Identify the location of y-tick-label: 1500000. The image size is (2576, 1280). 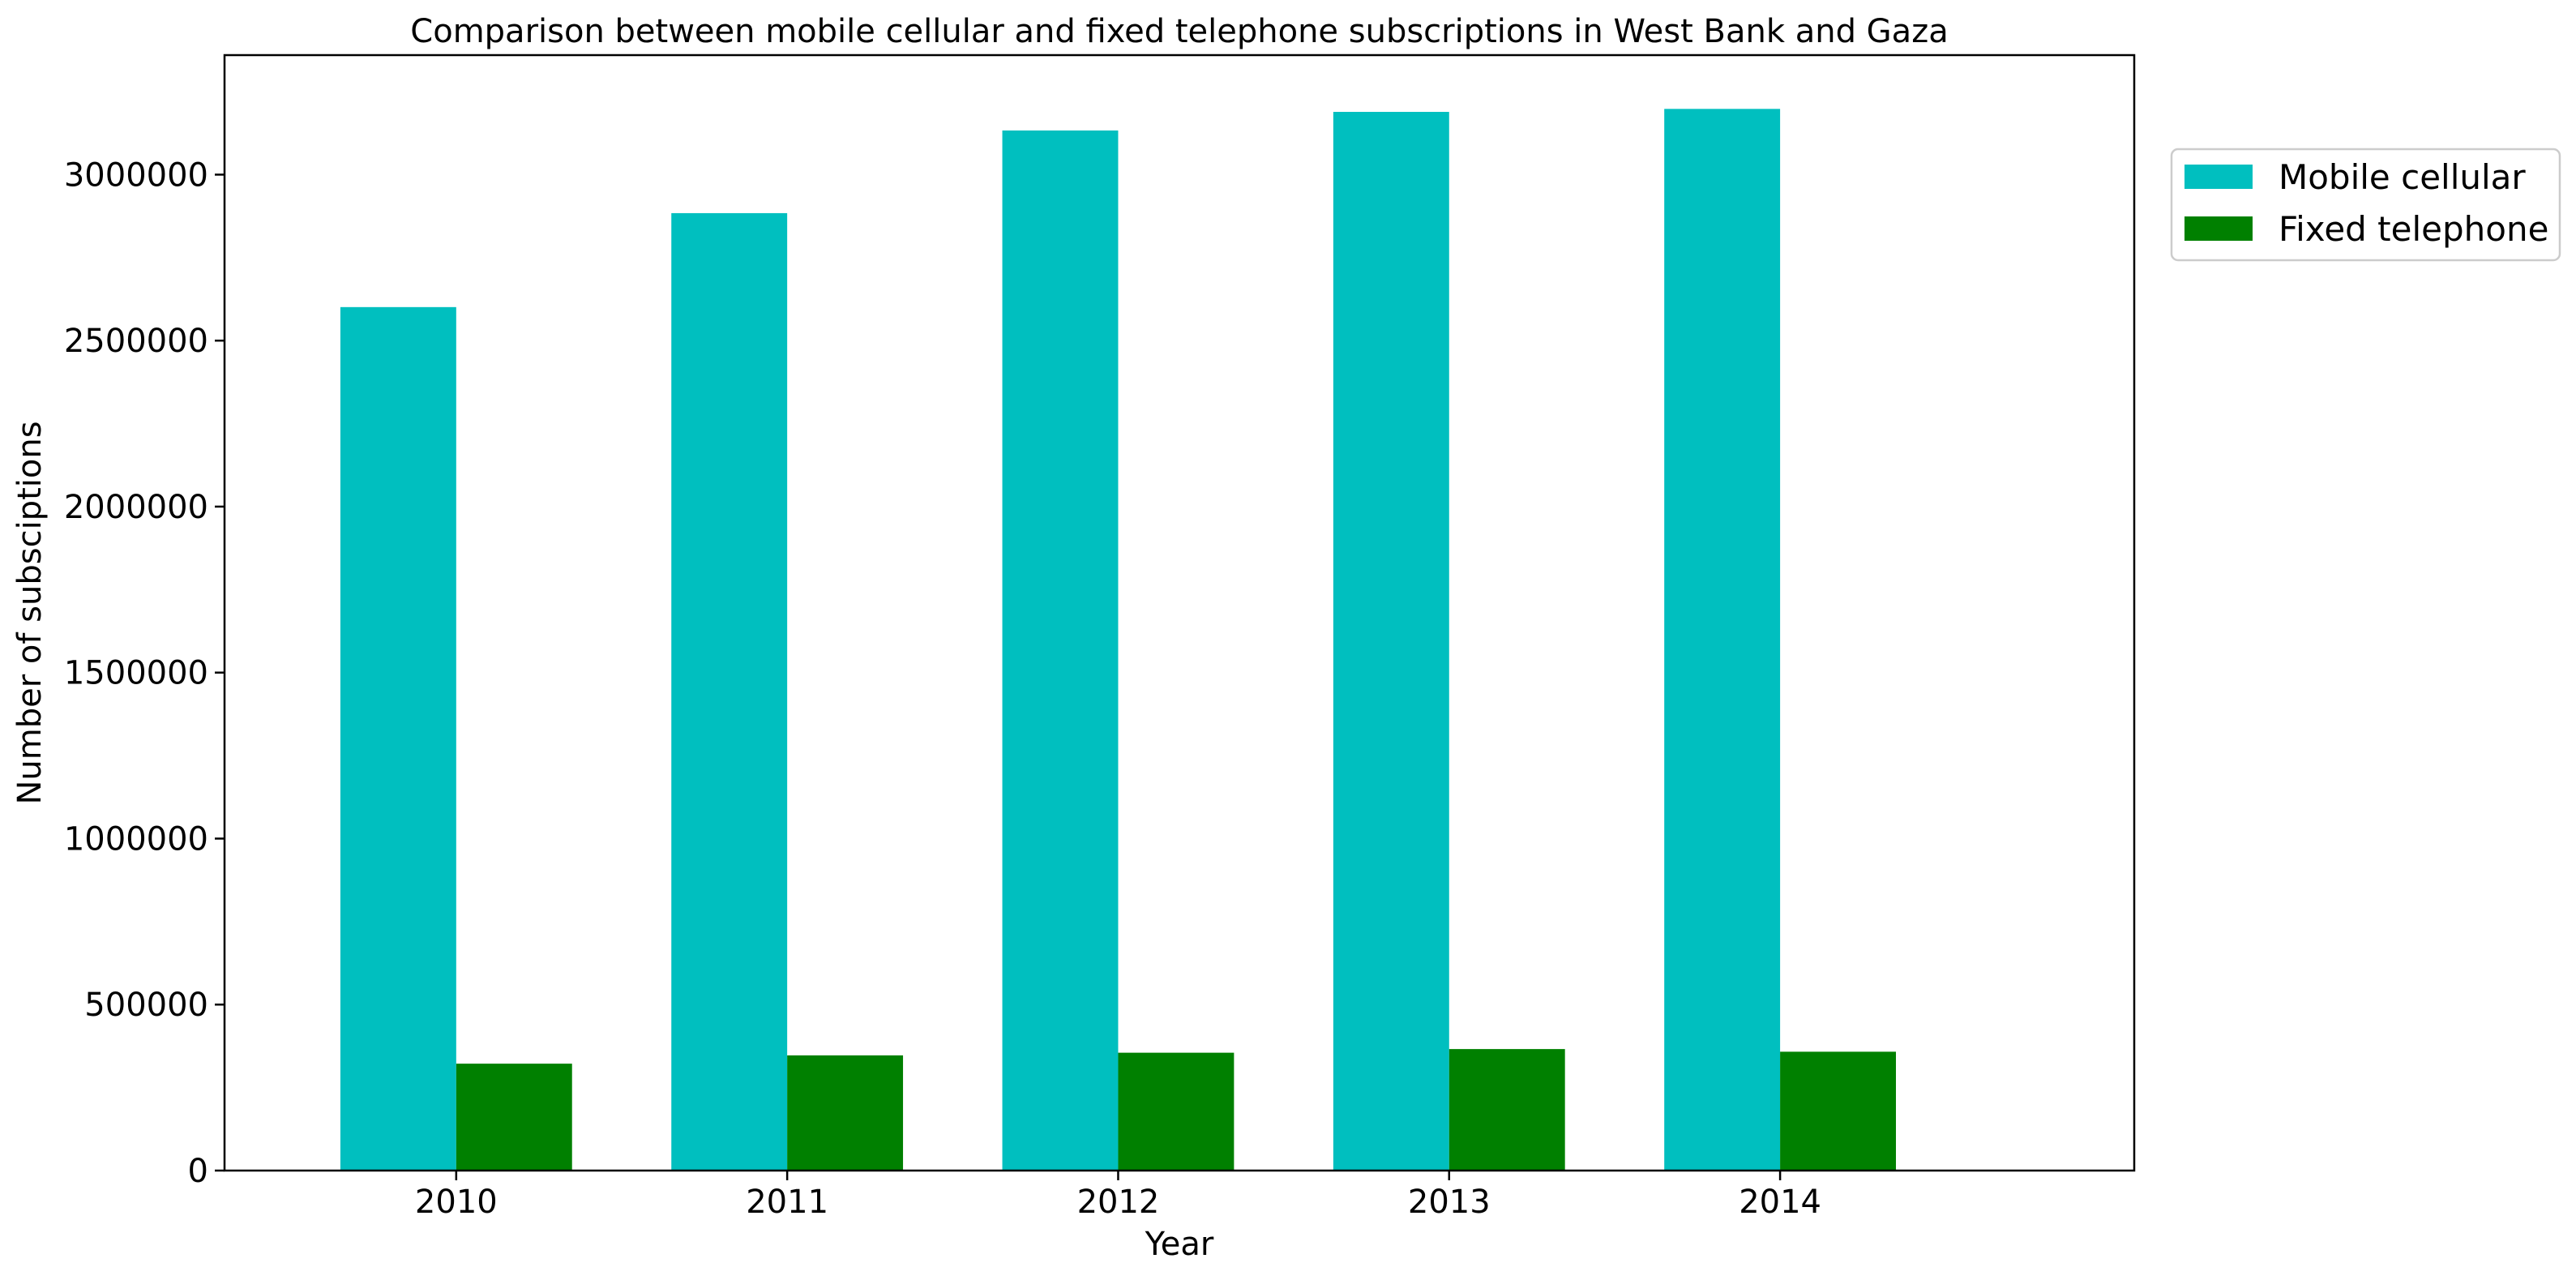
(136, 674).